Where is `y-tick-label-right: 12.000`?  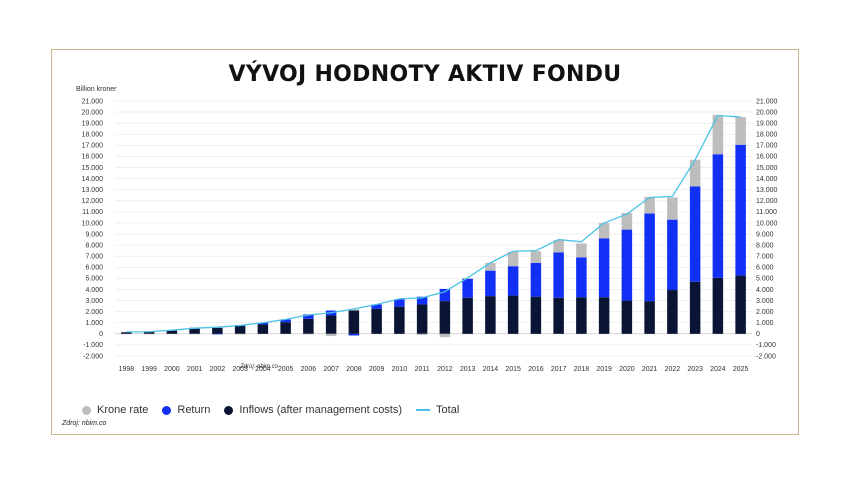 y-tick-label-right: 12.000 is located at coordinates (767, 201).